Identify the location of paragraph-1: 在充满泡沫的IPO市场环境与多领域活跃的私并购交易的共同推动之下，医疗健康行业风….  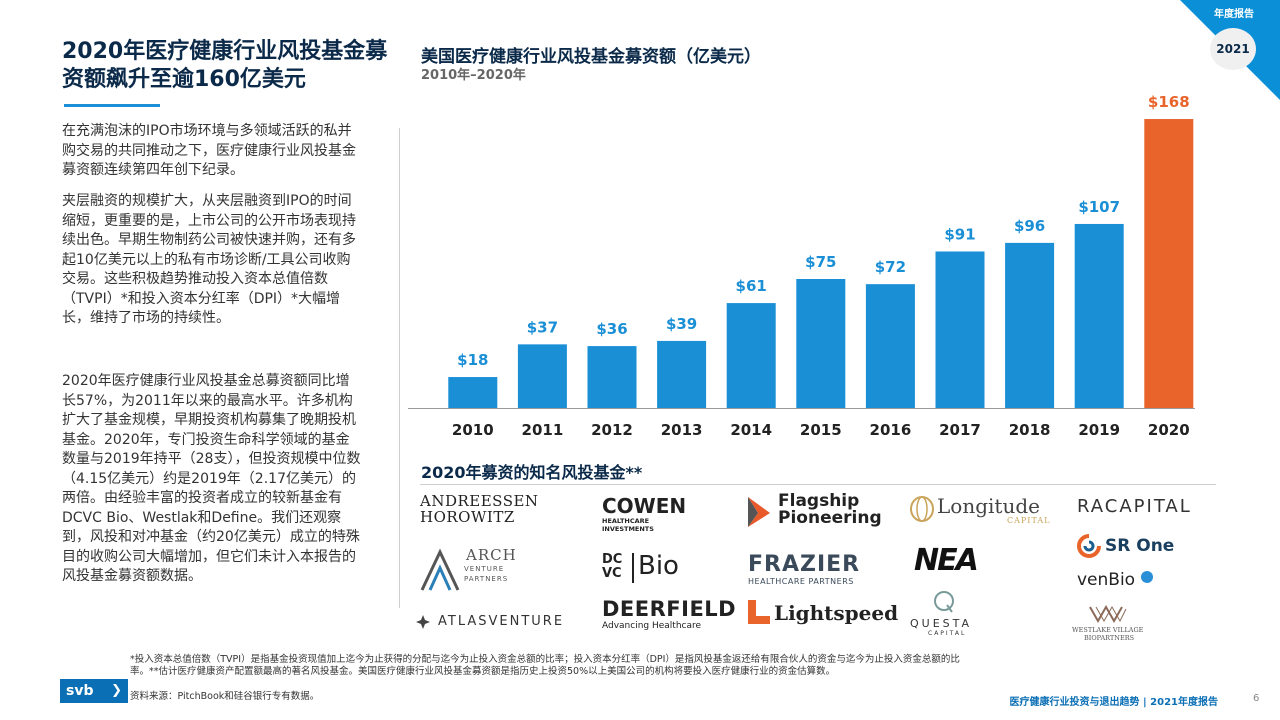
(209, 150).